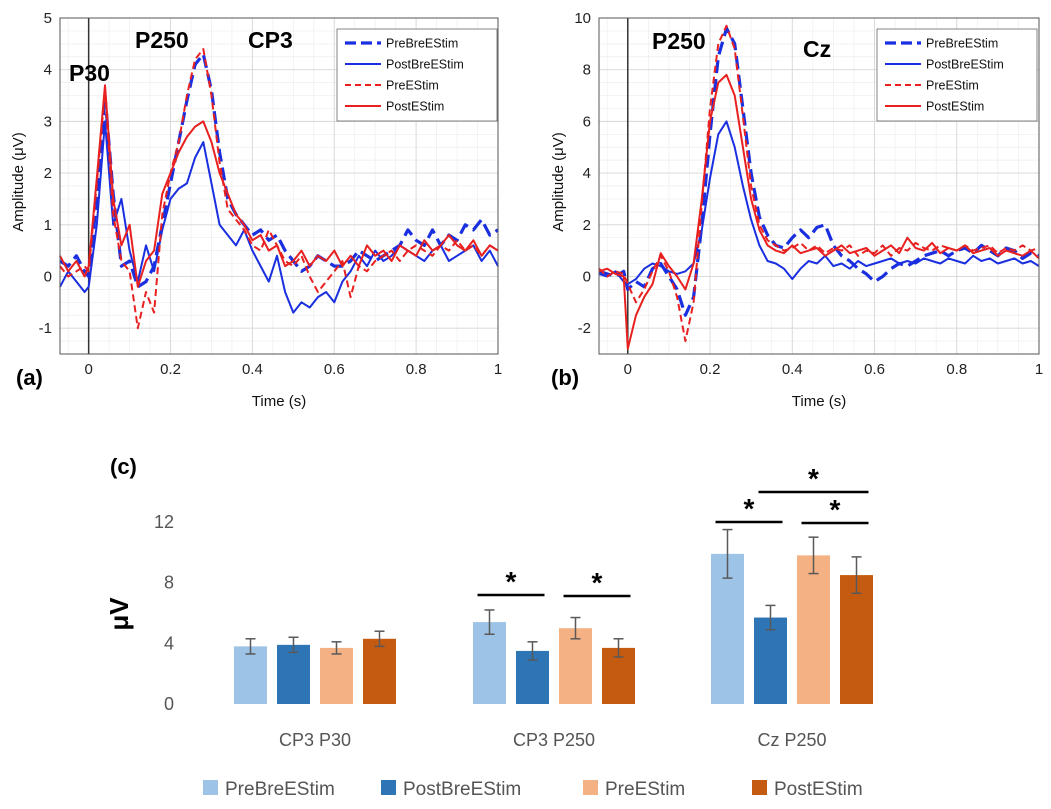 The width and height of the screenshot is (1051, 809). I want to click on panel-b-ytick-label: 6, so click(587, 121).